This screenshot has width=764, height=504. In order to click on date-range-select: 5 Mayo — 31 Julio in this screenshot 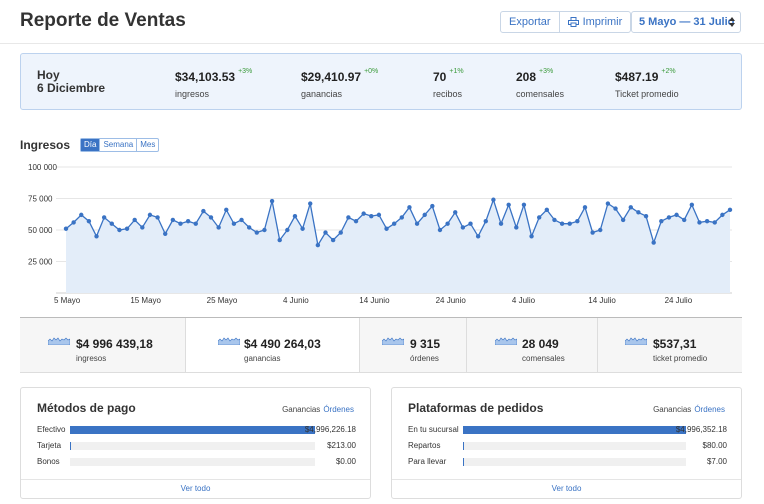, I will do `click(686, 22)`.